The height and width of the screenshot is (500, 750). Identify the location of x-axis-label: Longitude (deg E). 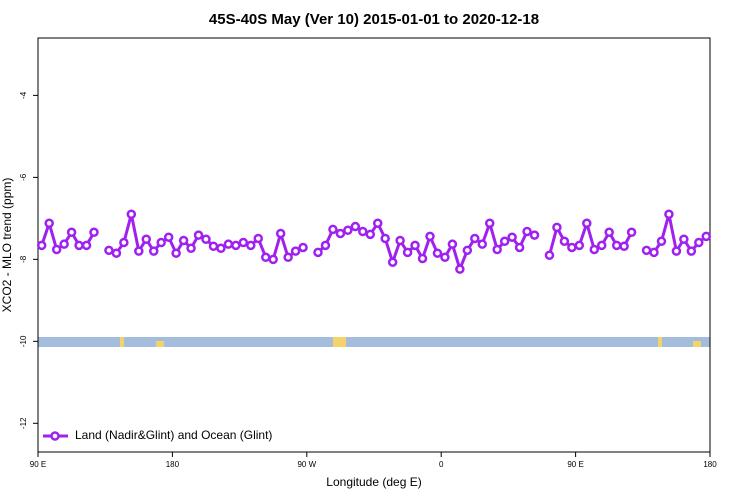
(373, 482).